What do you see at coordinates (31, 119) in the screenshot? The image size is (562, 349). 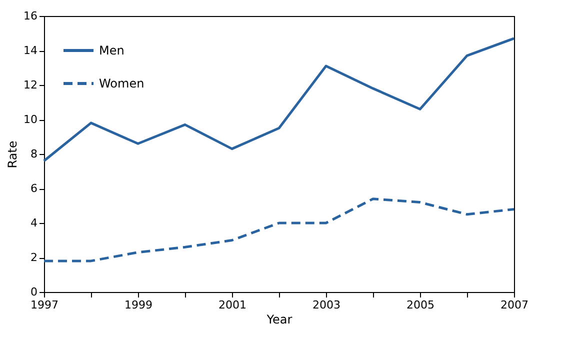 I see `y-tick-label: 10` at bounding box center [31, 119].